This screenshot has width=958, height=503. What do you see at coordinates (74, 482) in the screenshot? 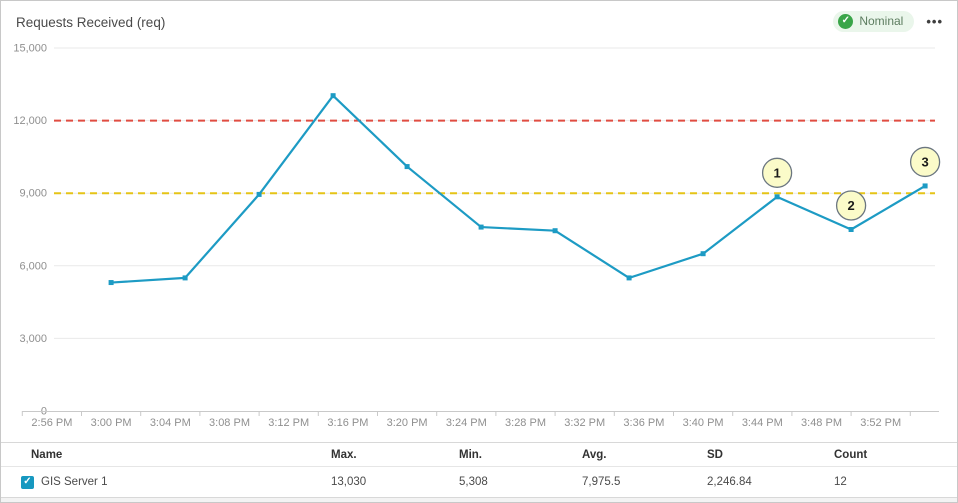
I see `series-name: GIS Server 1` at bounding box center [74, 482].